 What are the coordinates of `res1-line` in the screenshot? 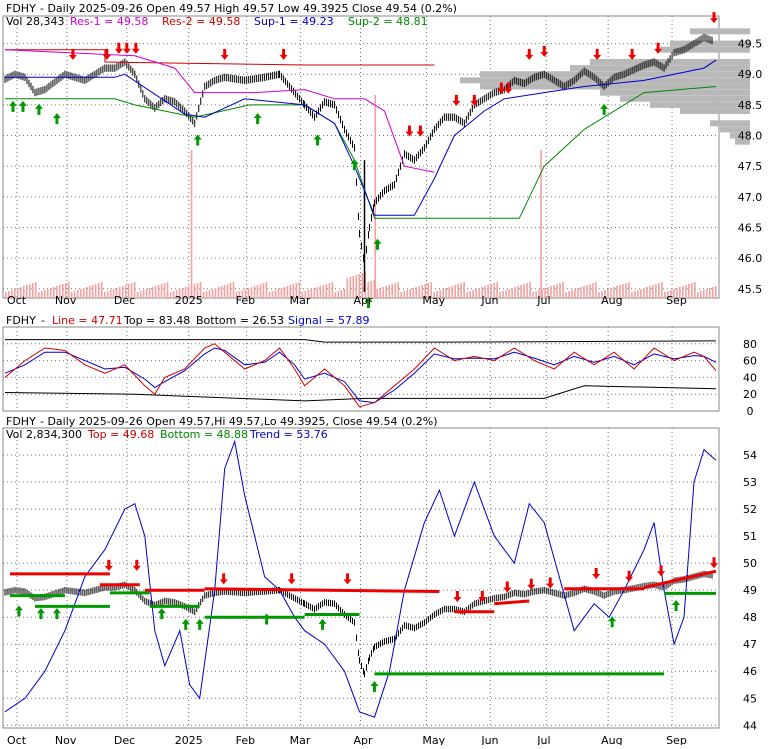 It's located at (219, 111).